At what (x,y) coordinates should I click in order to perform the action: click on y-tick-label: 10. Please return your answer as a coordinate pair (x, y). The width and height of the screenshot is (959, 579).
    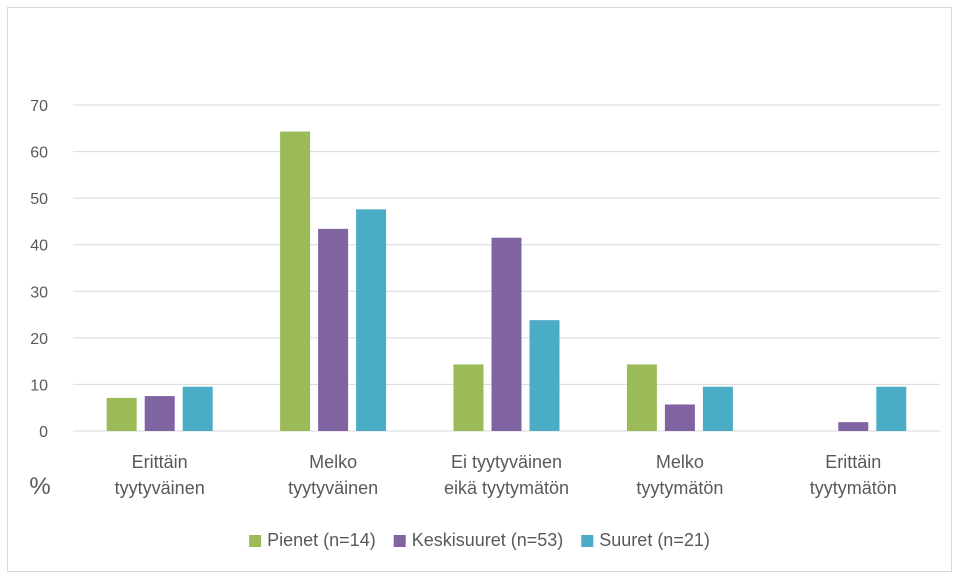
    Looking at the image, I should click on (39, 385).